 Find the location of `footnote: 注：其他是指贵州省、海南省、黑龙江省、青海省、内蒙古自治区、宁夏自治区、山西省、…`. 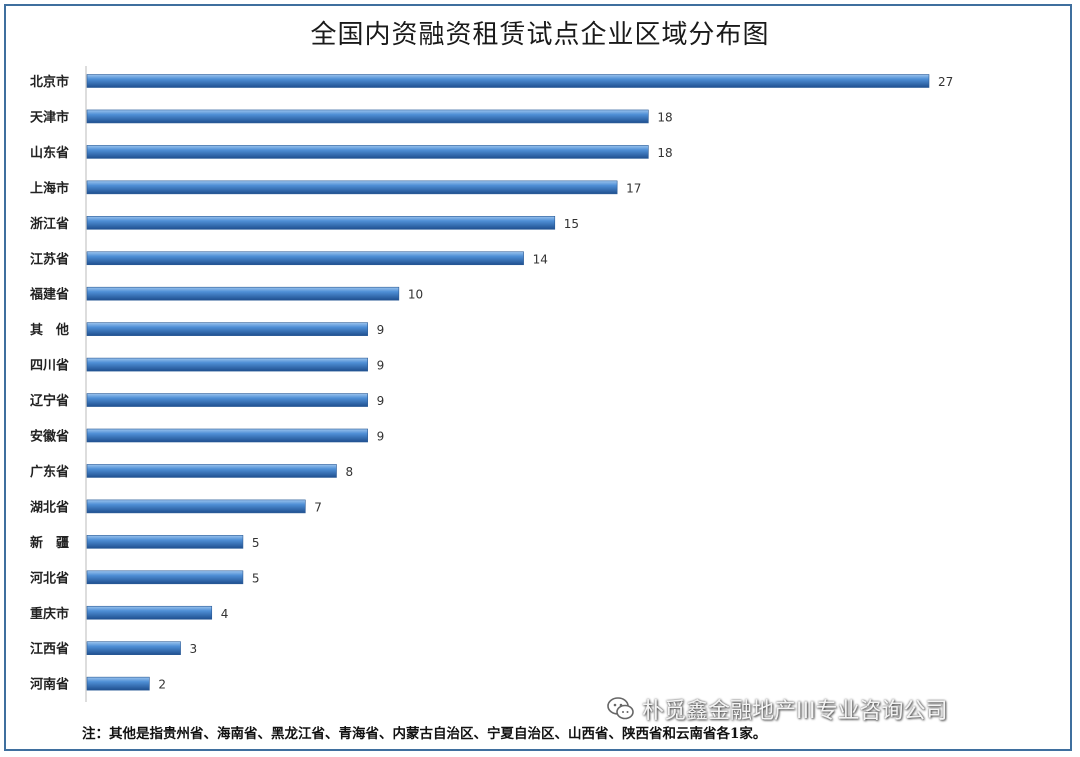

footnote: 注：其他是指贵州省、海南省、黑龙江省、青海省、内蒙古自治区、宁夏自治区、山西省、… is located at coordinates (424, 734).